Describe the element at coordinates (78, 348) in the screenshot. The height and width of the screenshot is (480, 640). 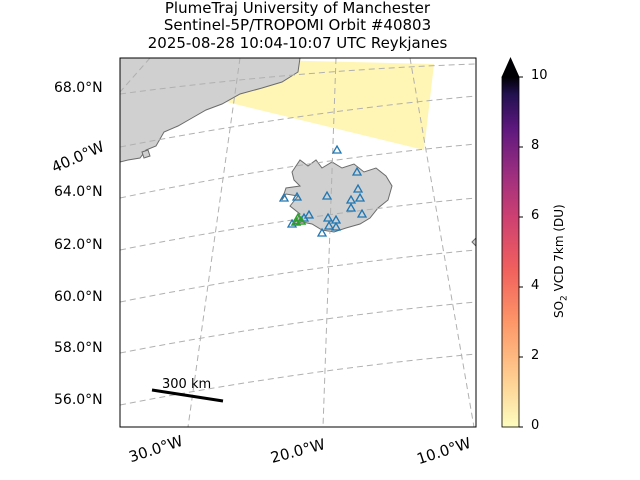
I see `lat-label-58: 58.0°N` at that location.